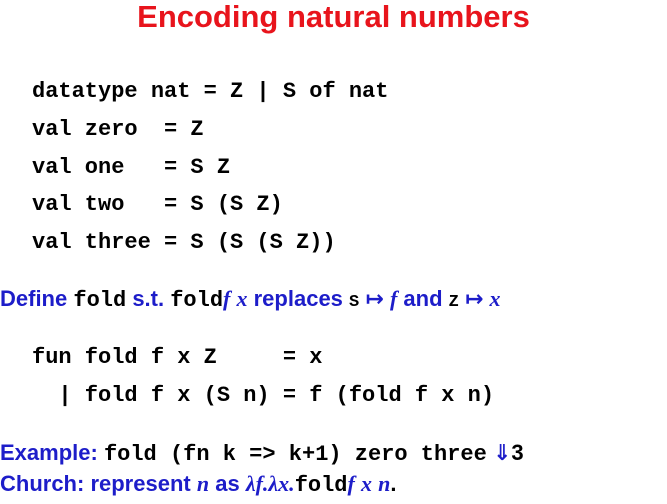 The height and width of the screenshot is (504, 667). I want to click on lambda-x: λx., so click(281, 483).